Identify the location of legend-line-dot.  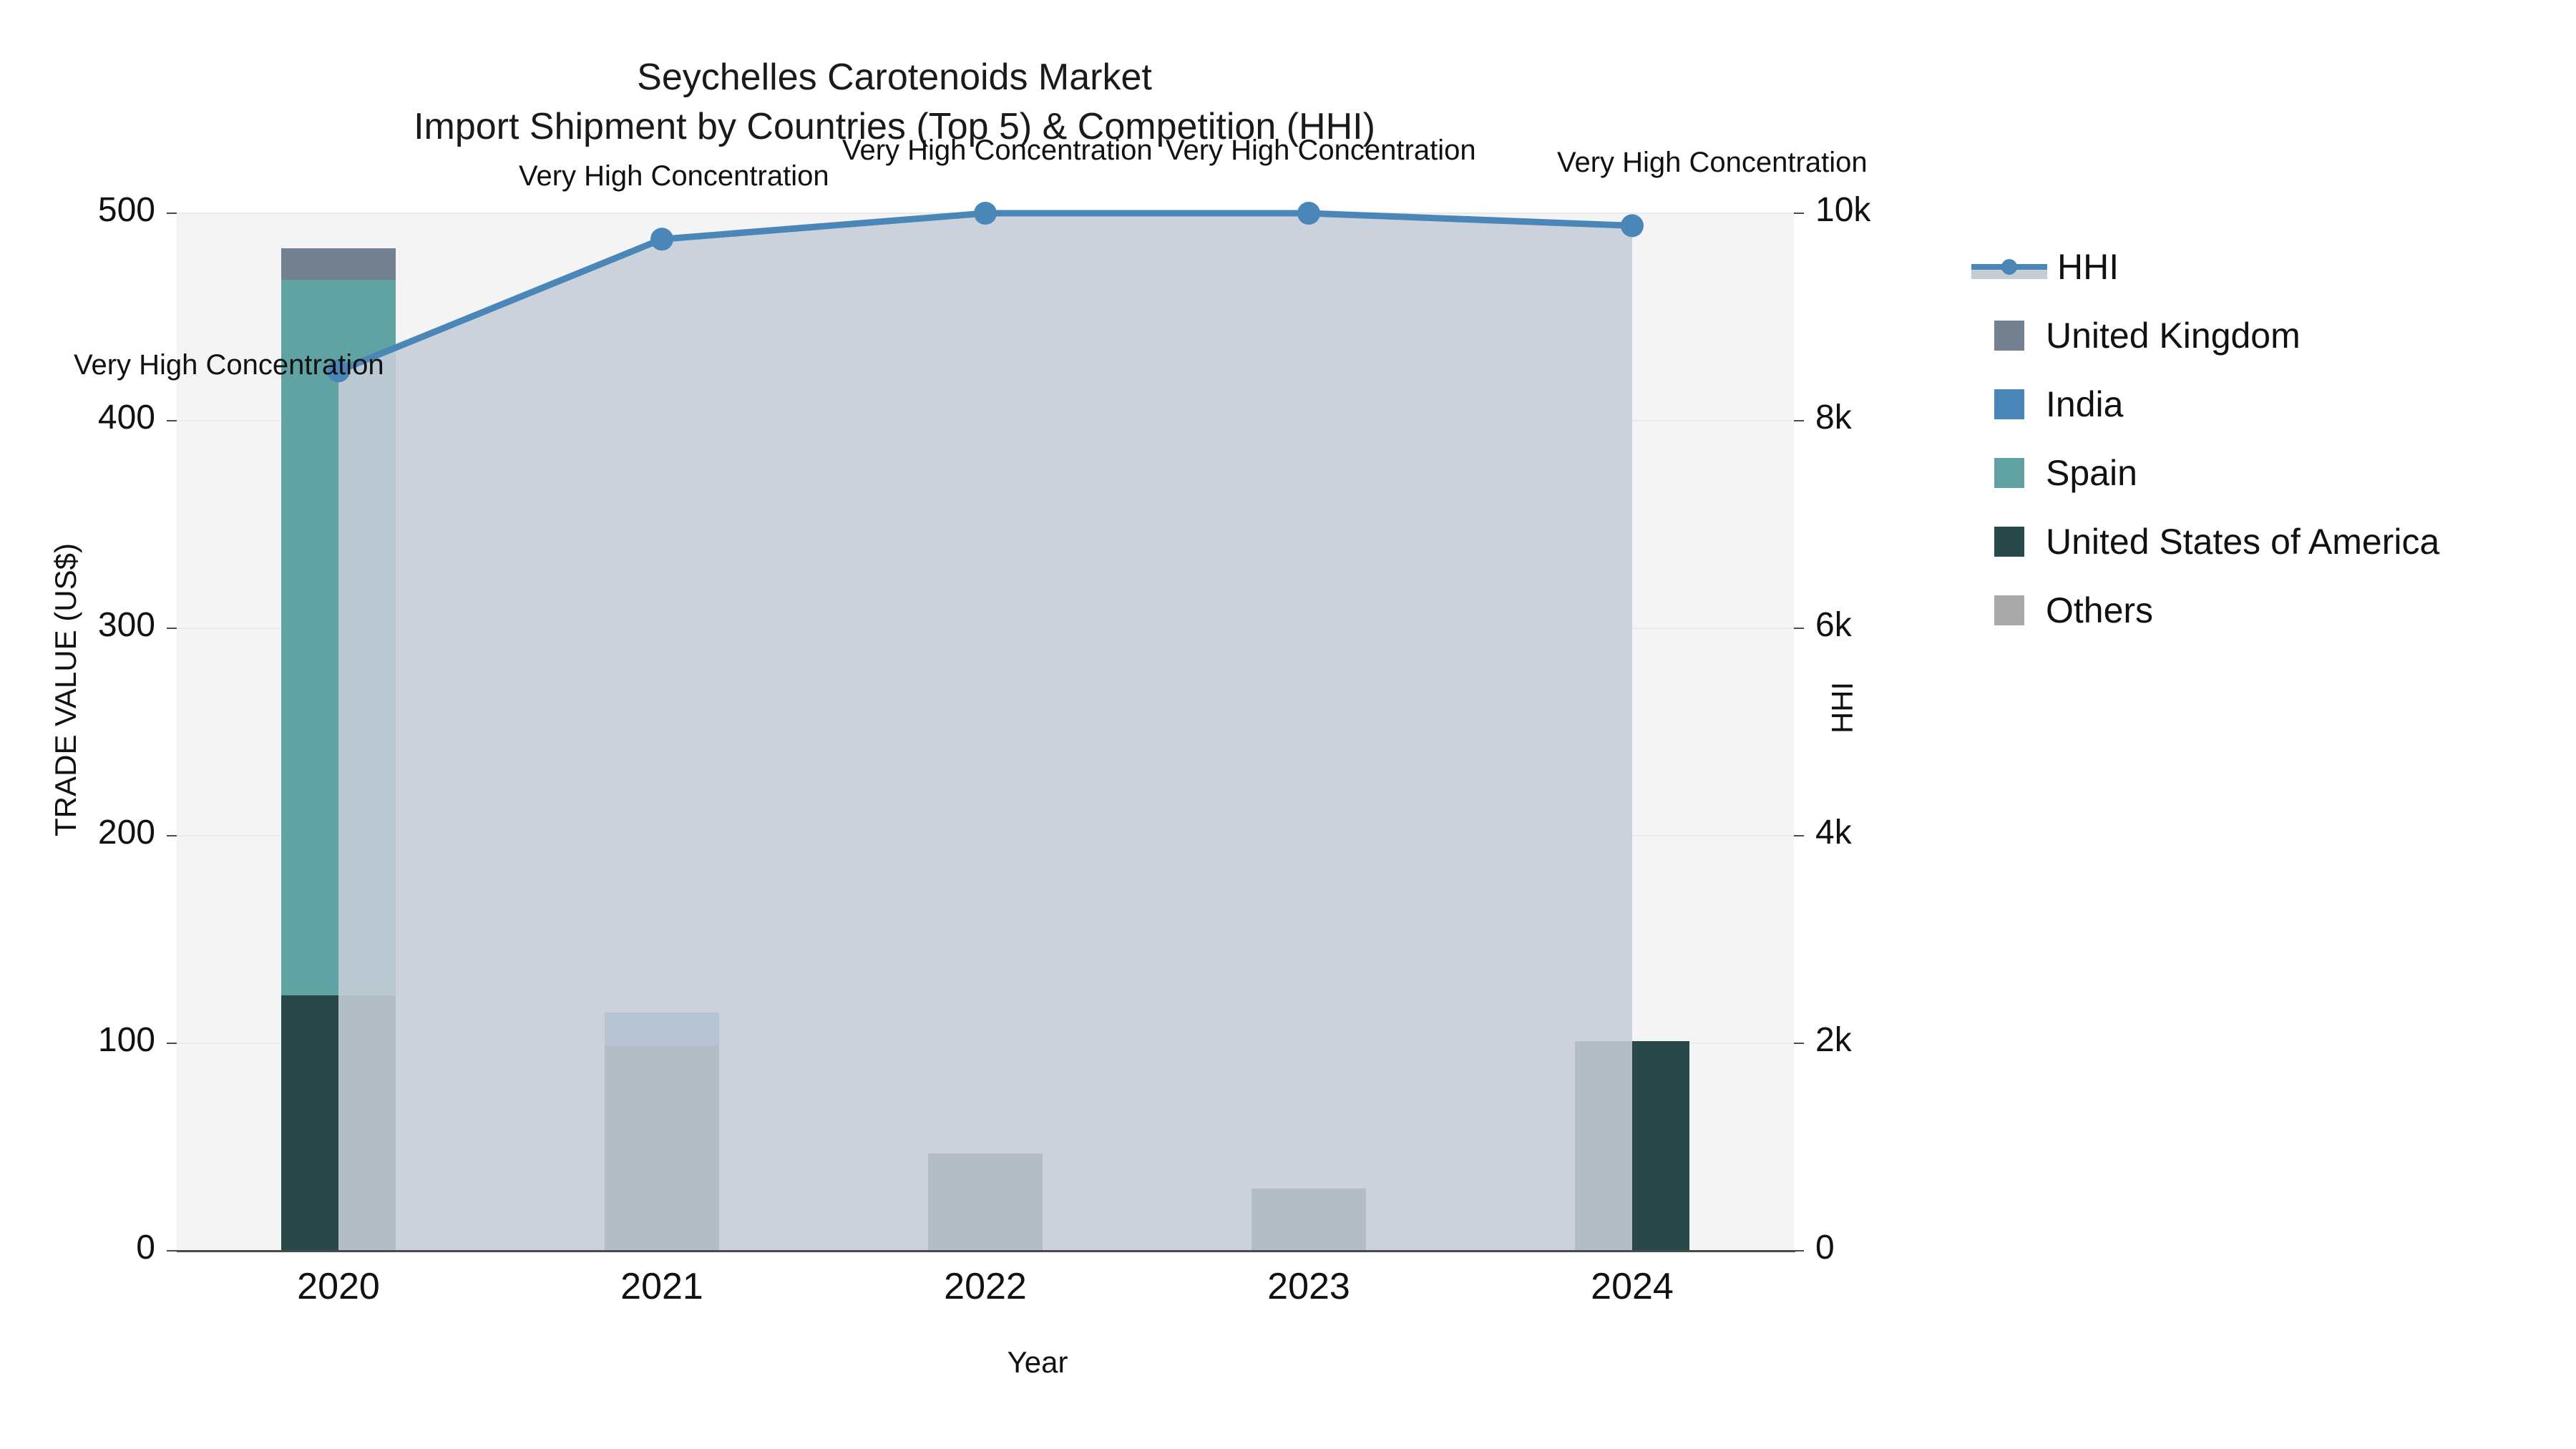
(2009, 267).